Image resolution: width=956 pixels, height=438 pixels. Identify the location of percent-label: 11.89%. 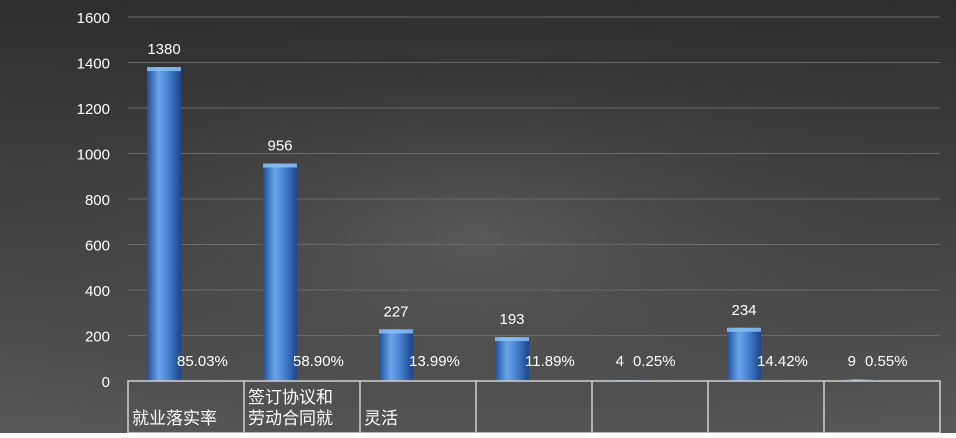
(550, 361).